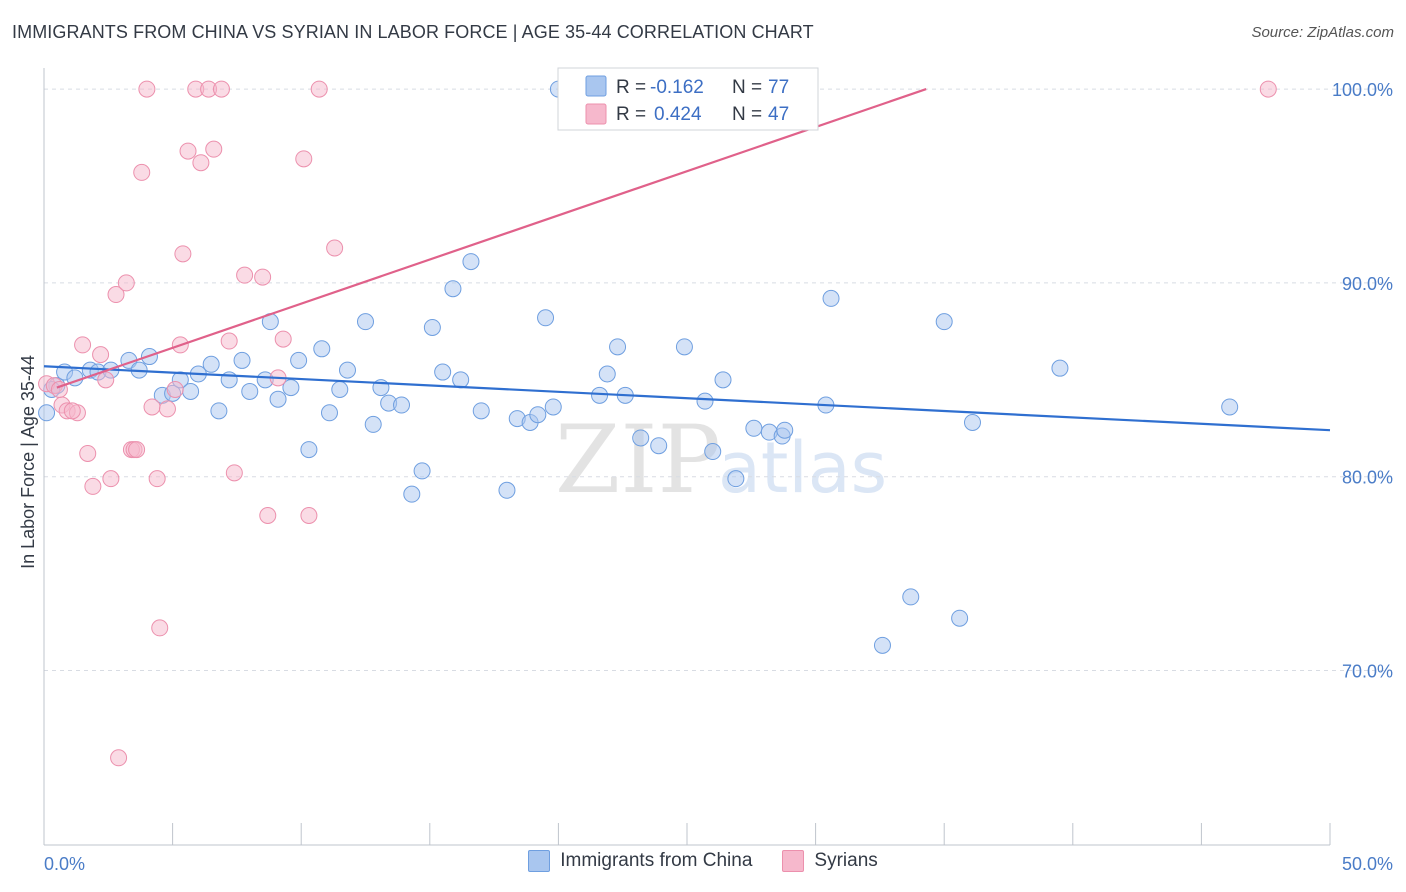 This screenshot has width=1406, height=892. What do you see at coordinates (631, 87) in the screenshot?
I see `legend-r-label-china: R =` at bounding box center [631, 87].